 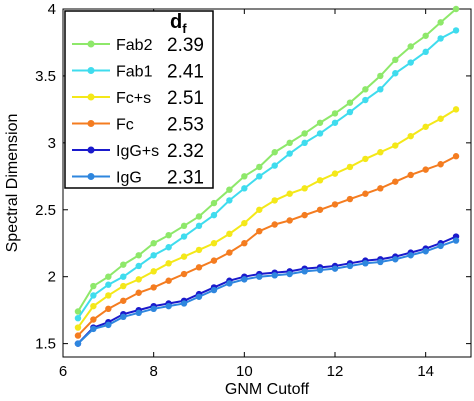 What do you see at coordinates (185, 45) in the screenshot?
I see `legend-df-value: 2.39` at bounding box center [185, 45].